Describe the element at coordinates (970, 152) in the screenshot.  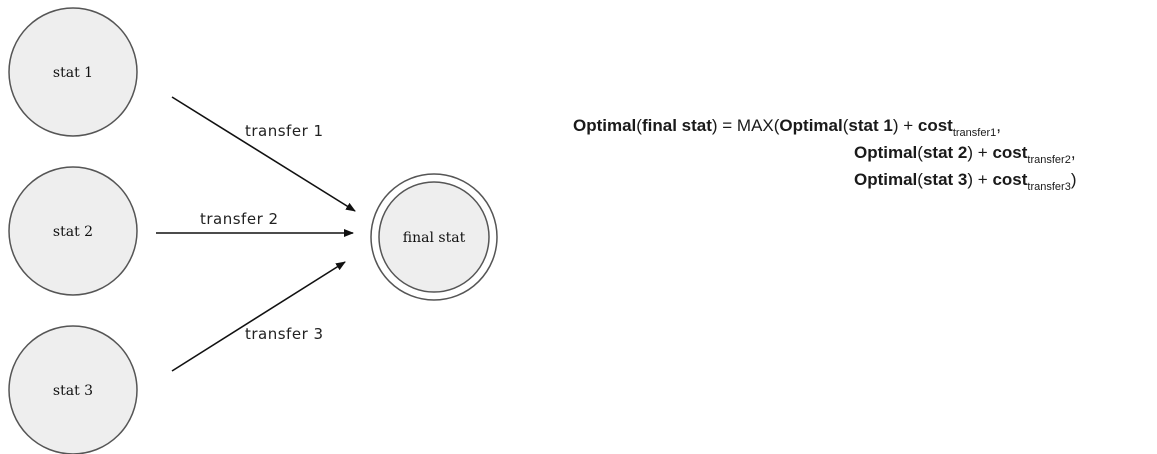
I see `formula-row2-close: )` at that location.